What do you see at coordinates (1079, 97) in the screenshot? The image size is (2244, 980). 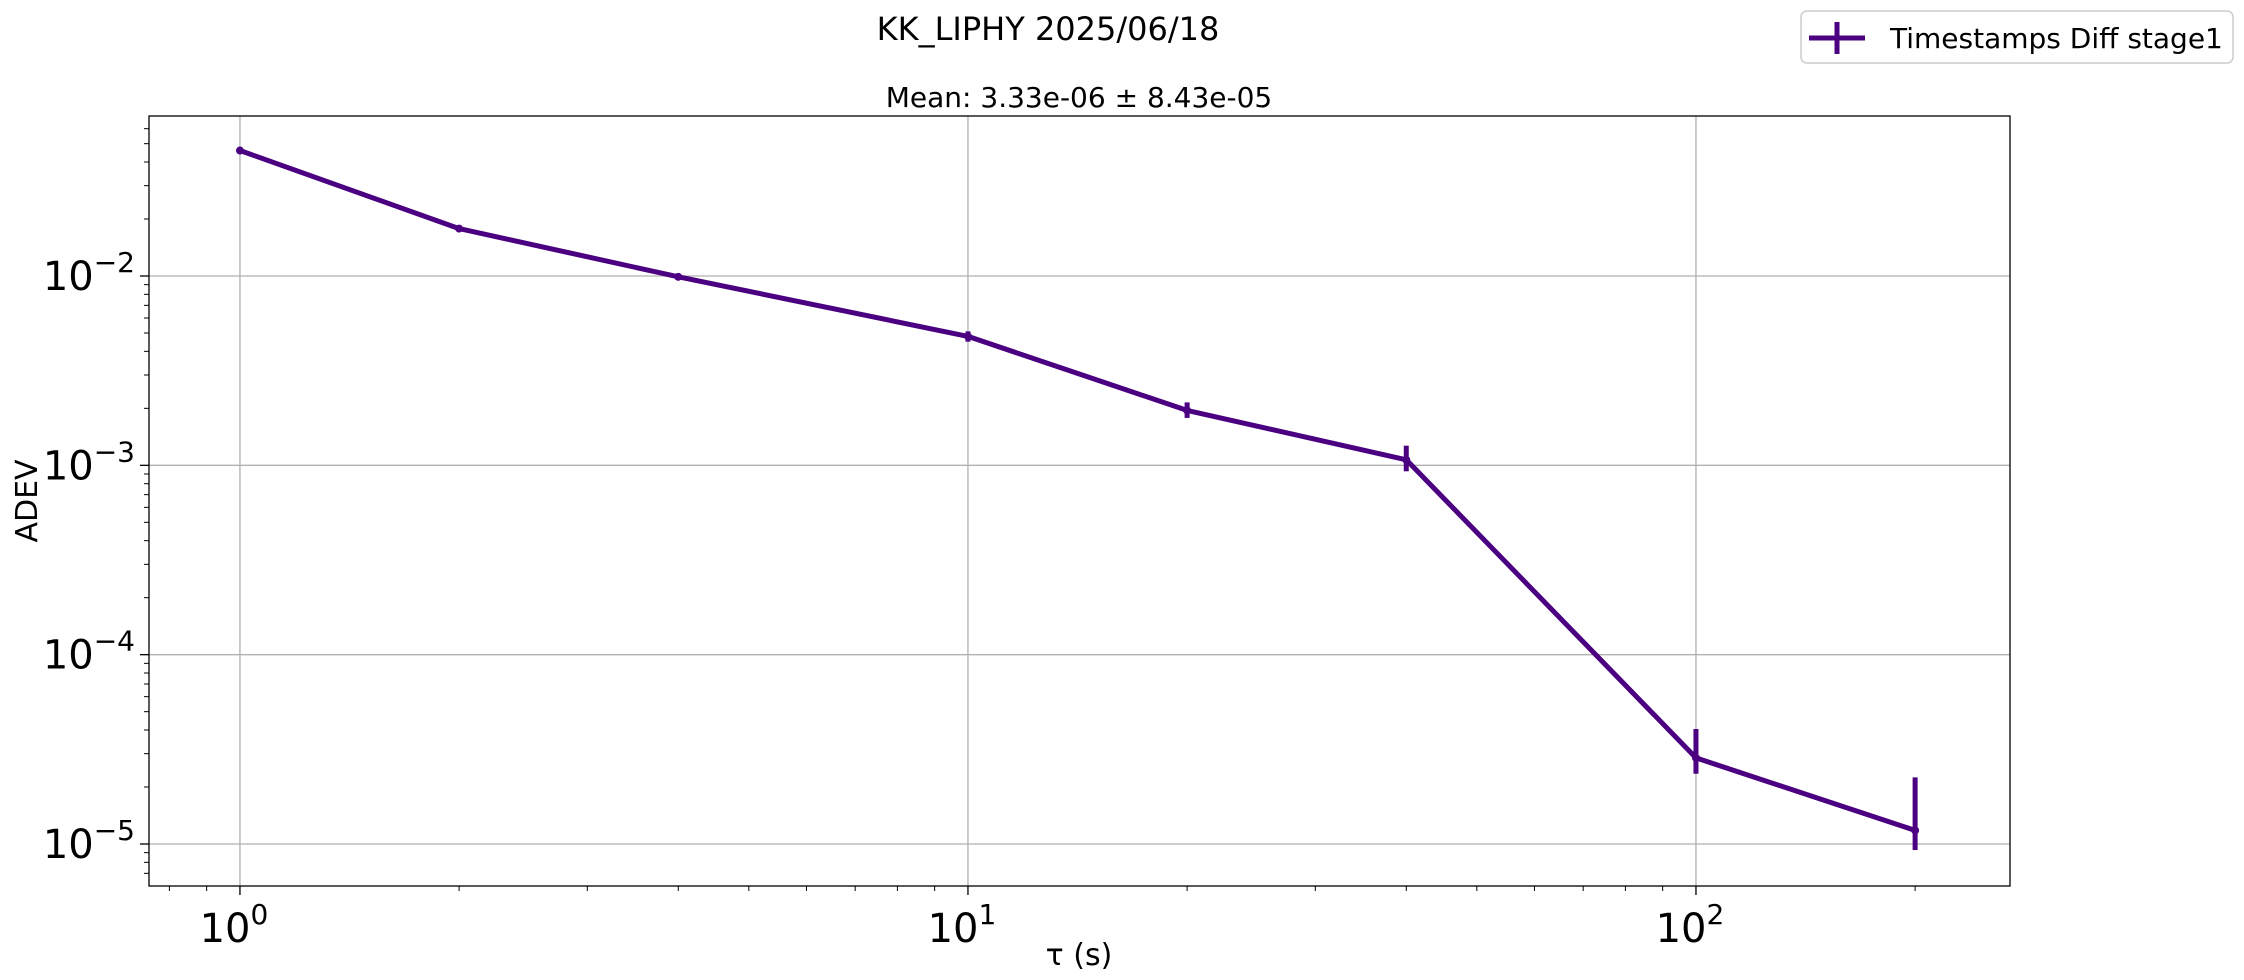 I see `chart-title: Mean: 3.33e-06 ± 8.43e-05` at bounding box center [1079, 97].